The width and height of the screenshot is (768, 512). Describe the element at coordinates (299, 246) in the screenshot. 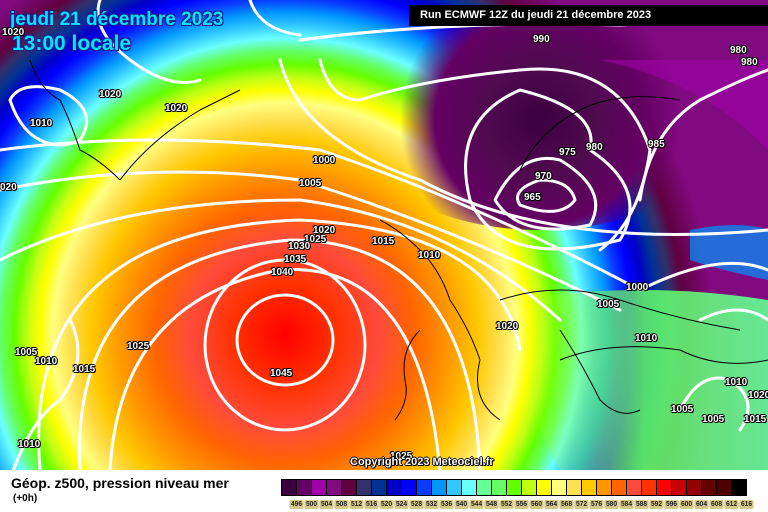

I see `isobar-label: 1030` at that location.